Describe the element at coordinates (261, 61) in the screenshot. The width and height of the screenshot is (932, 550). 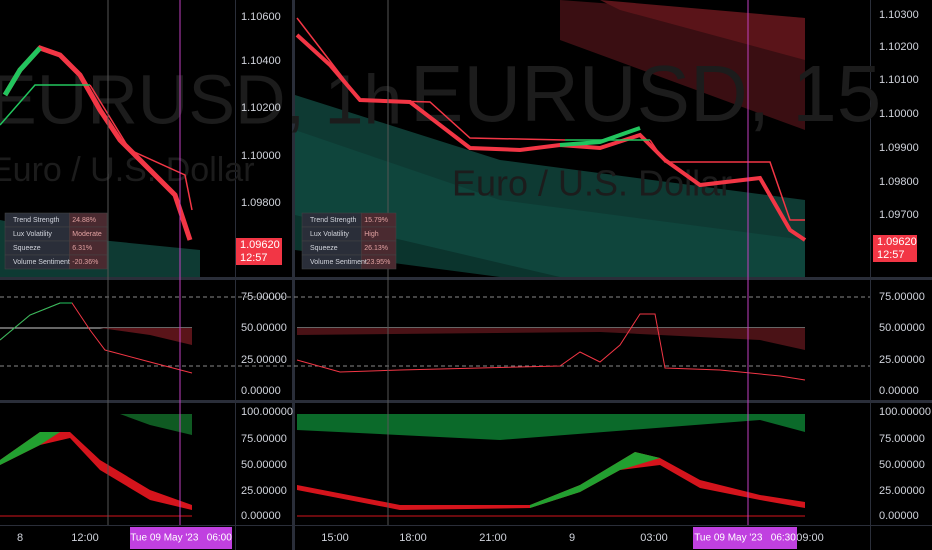
I see `price-label: 1.10400` at that location.